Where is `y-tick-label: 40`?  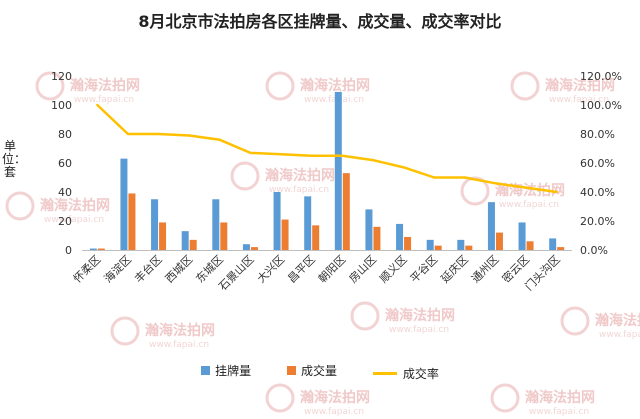 y-tick-label: 40 is located at coordinates (65, 192).